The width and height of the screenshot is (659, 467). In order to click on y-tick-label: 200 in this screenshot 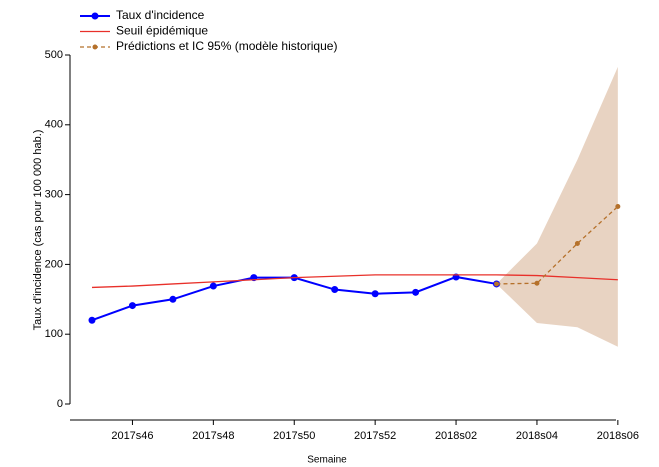, I will do `click(54, 264)`.